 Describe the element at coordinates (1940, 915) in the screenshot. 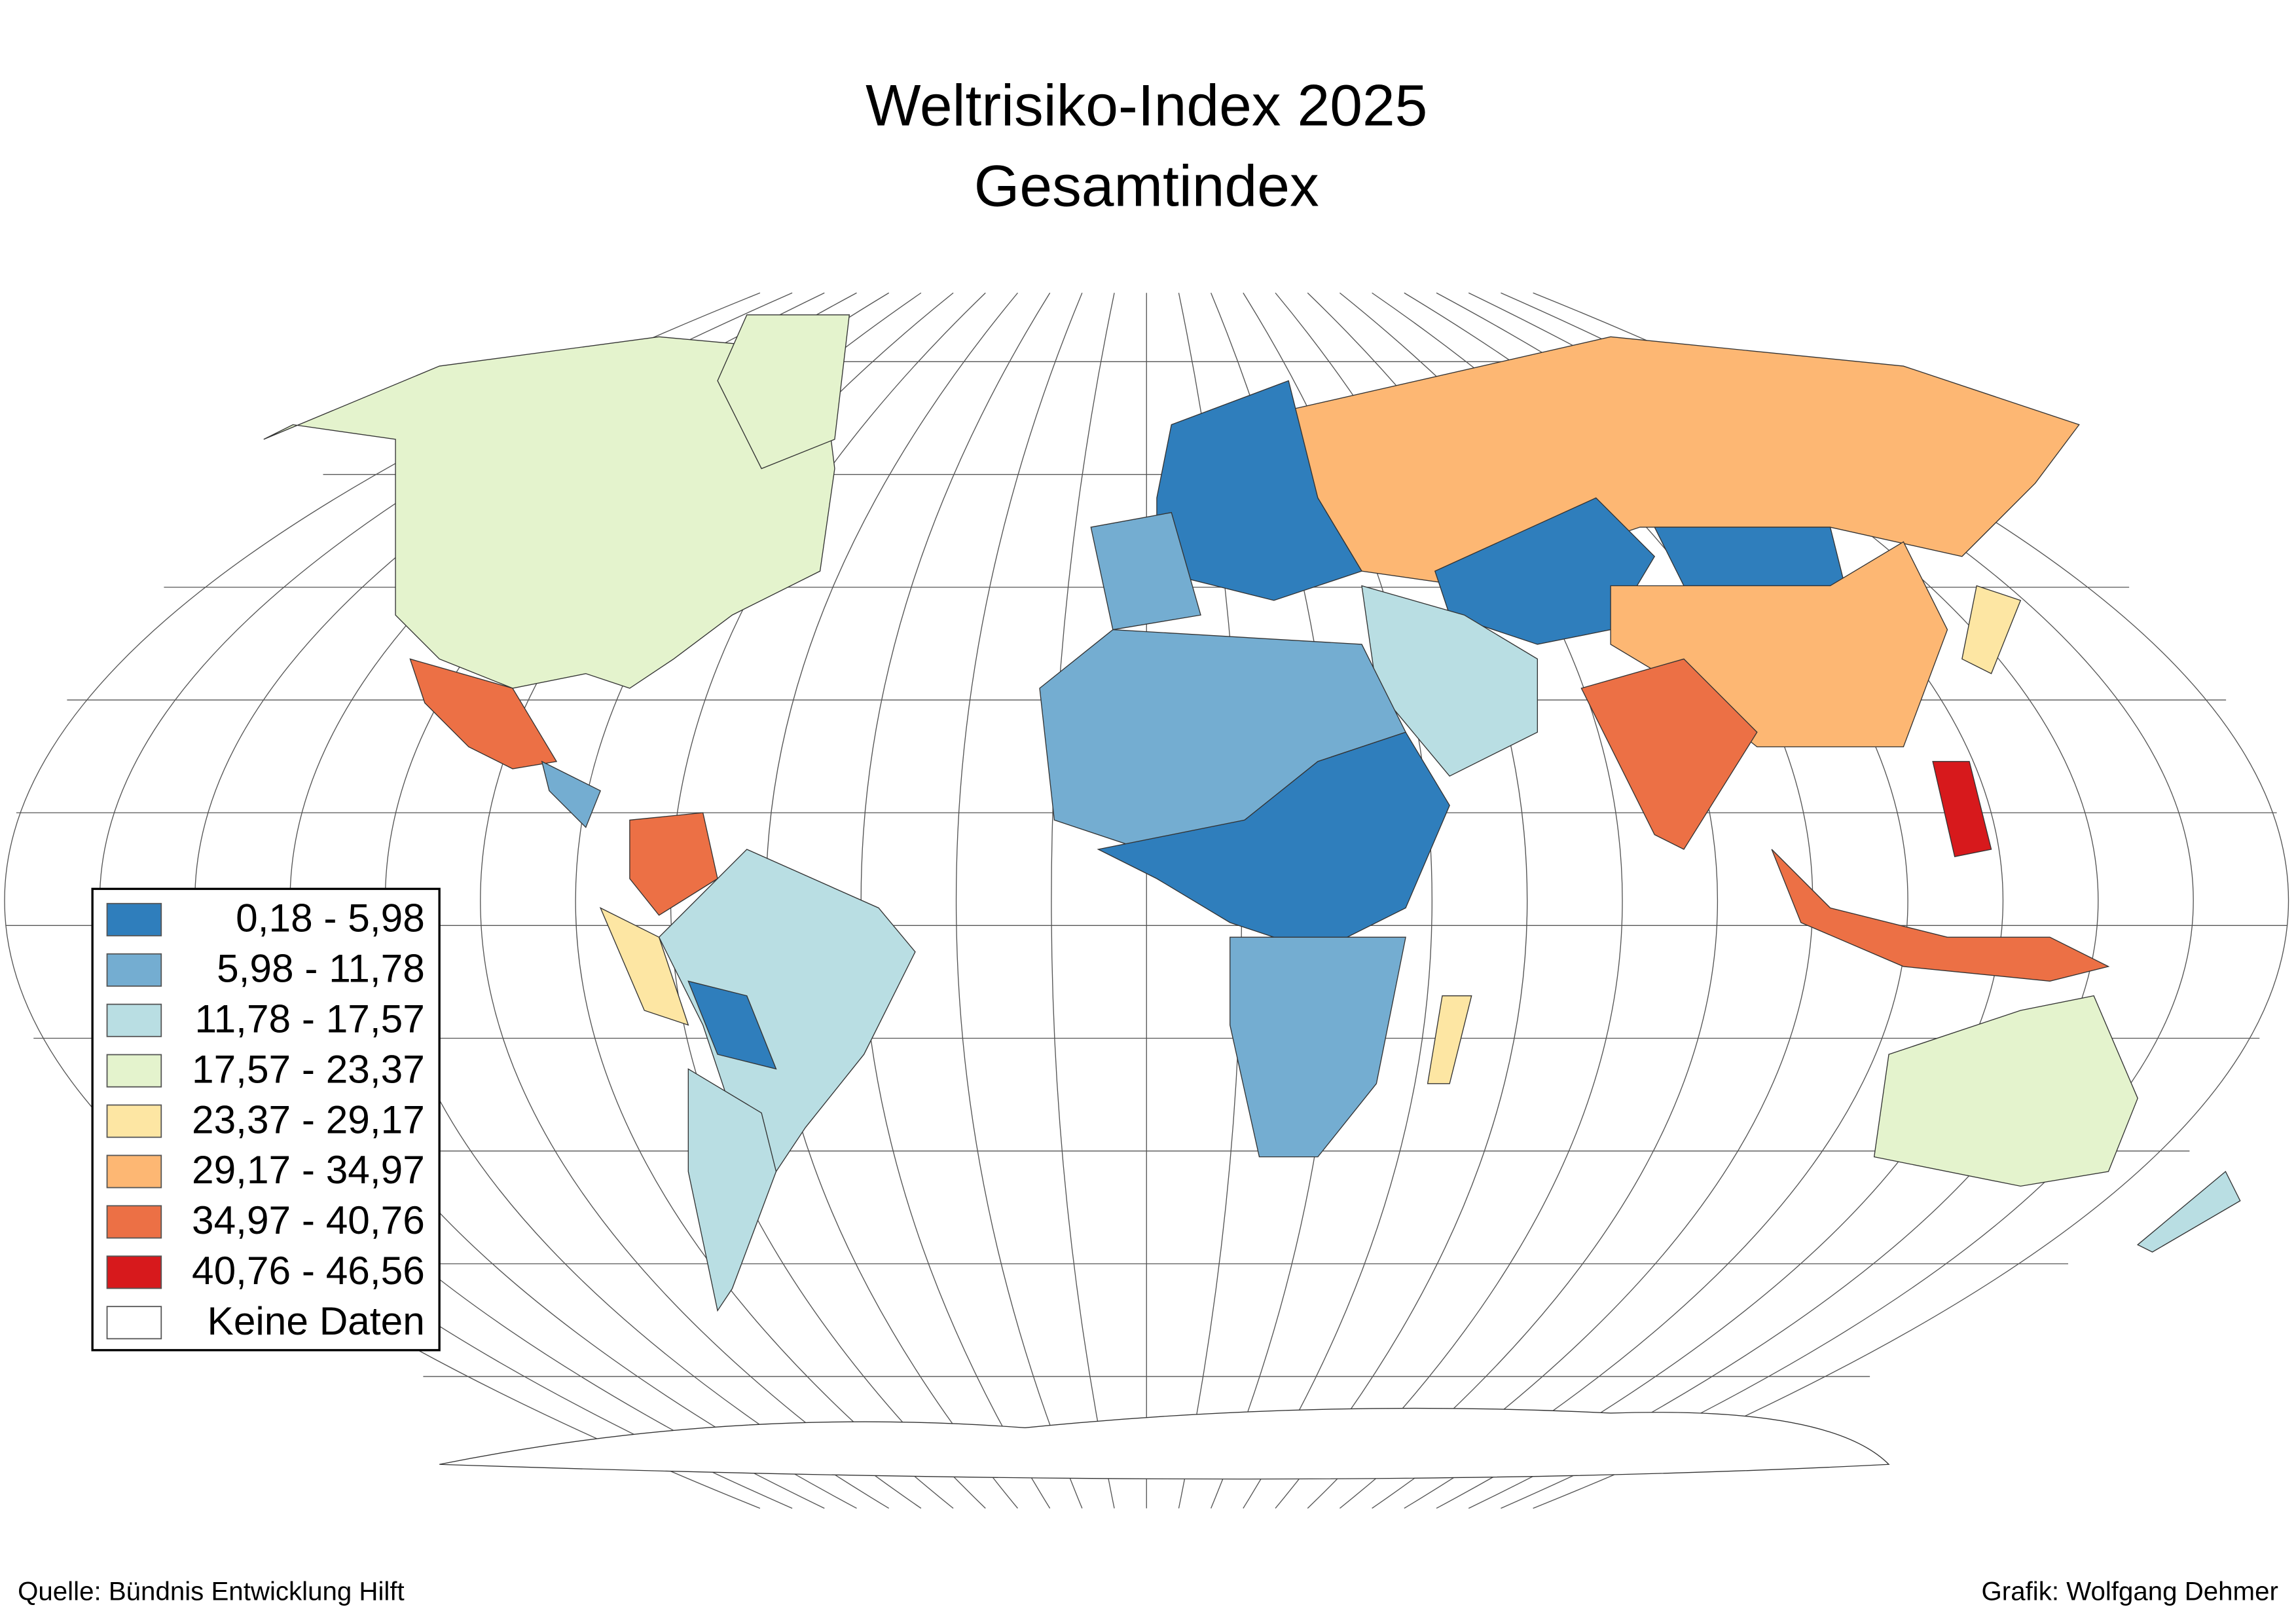

I see `indonesia` at that location.